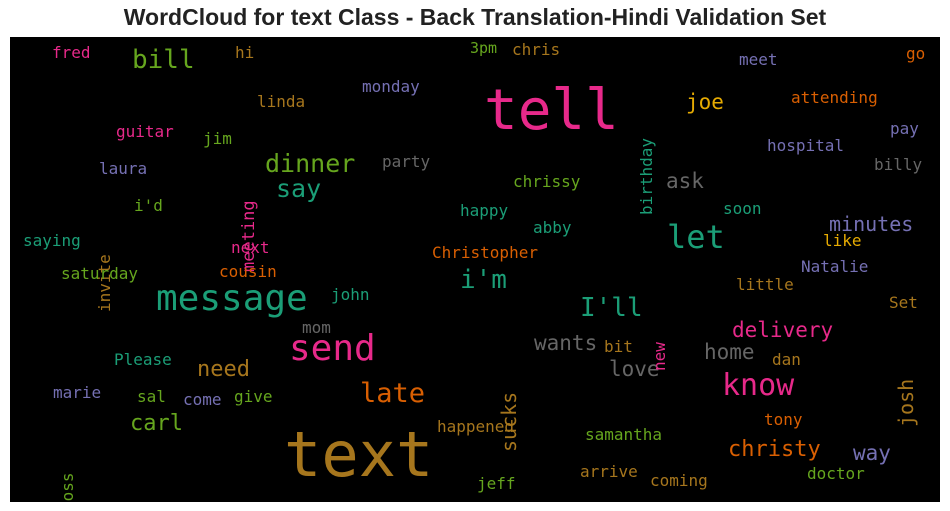 The height and width of the screenshot is (511, 950). I want to click on word-cousin: cousin, so click(248, 271).